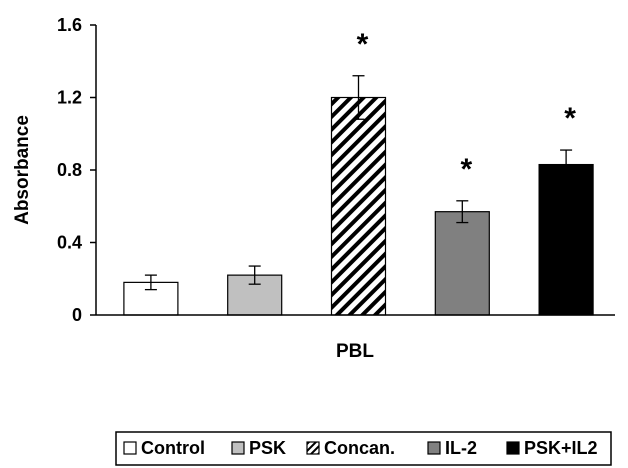 The width and height of the screenshot is (628, 468). What do you see at coordinates (69, 243) in the screenshot?
I see `y-tick-label: 0.4` at bounding box center [69, 243].